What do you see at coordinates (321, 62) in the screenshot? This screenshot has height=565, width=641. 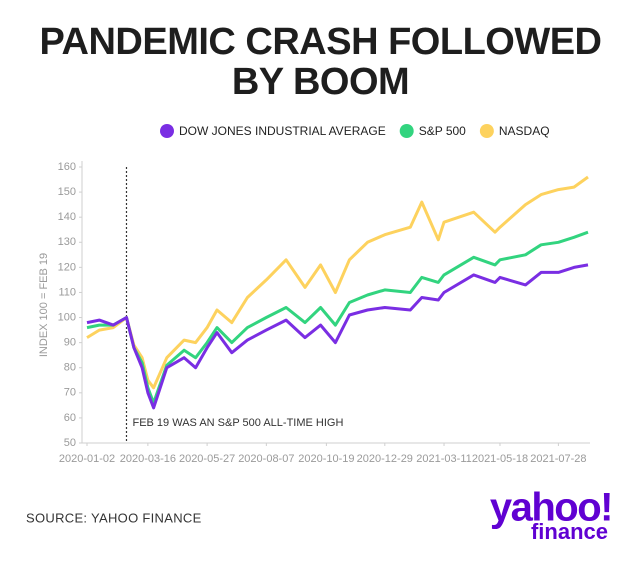 I see `chart-title: PANDEMIC CRASH FOLLOWED BY BOOM` at bounding box center [321, 62].